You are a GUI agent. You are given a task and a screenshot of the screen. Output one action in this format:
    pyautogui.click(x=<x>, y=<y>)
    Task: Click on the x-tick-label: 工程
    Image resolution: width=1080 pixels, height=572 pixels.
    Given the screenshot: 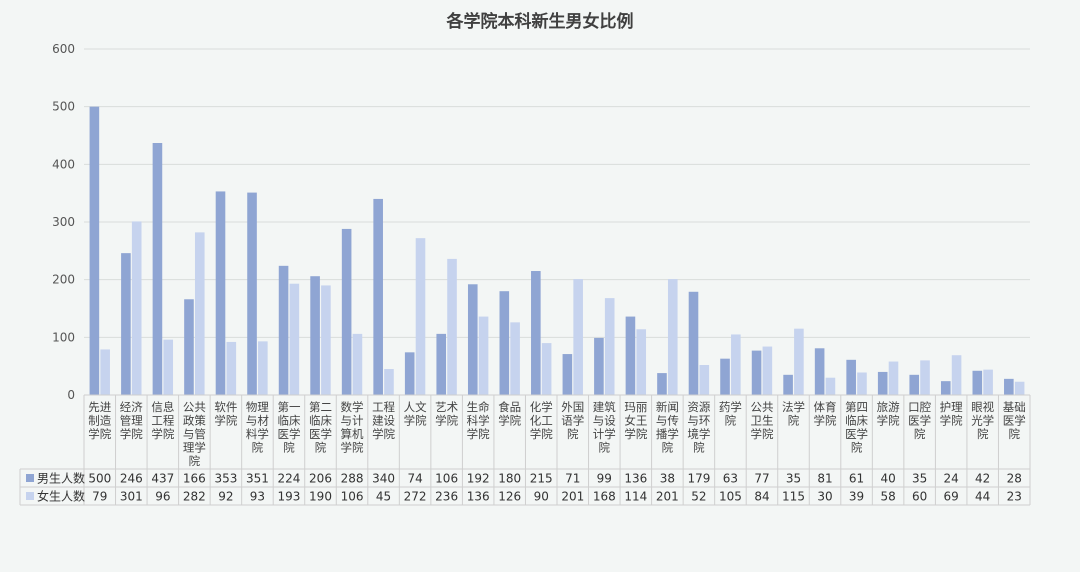 What is the action you would take?
    pyautogui.click(x=162, y=421)
    